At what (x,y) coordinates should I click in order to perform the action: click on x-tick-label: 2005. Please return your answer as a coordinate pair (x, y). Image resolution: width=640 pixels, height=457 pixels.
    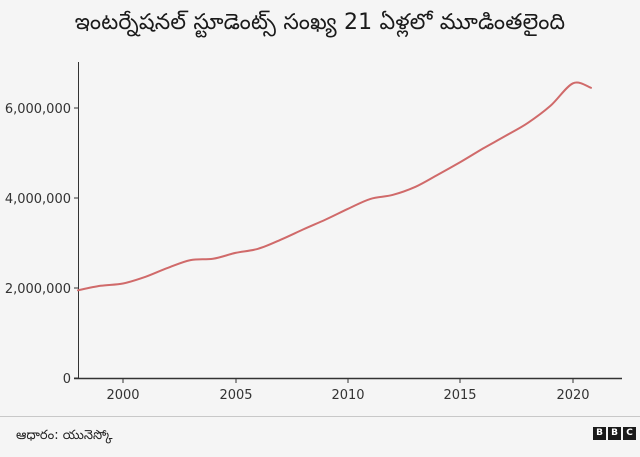
    Looking at the image, I should click on (235, 395).